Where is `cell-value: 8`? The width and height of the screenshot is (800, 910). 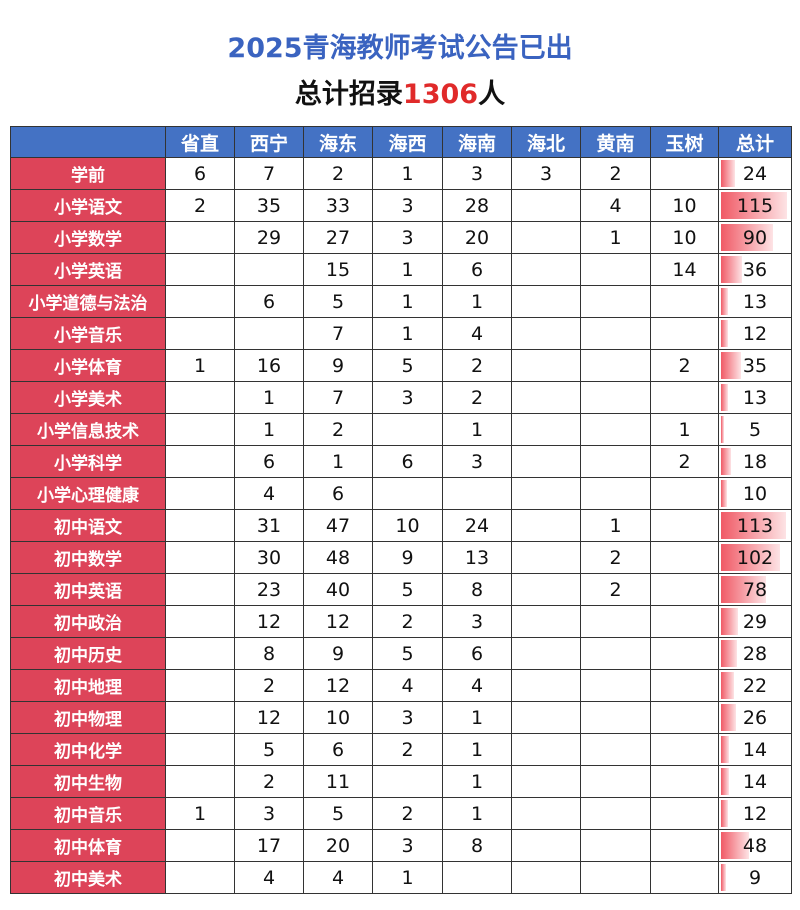 cell-value: 8 is located at coordinates (477, 589).